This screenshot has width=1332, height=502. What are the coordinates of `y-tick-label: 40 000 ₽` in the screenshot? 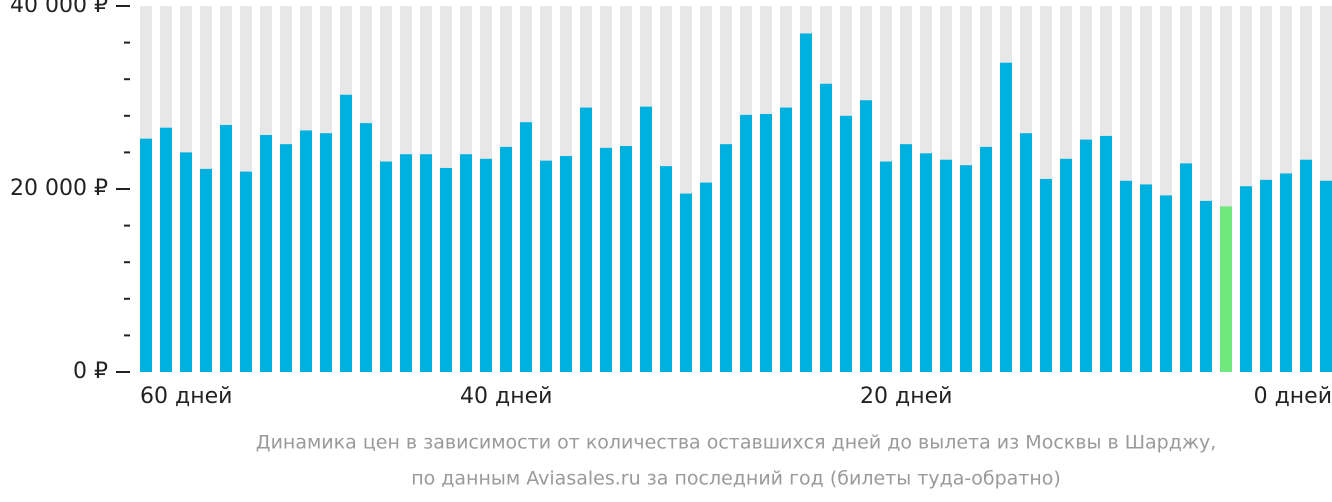 It's located at (59, 9).